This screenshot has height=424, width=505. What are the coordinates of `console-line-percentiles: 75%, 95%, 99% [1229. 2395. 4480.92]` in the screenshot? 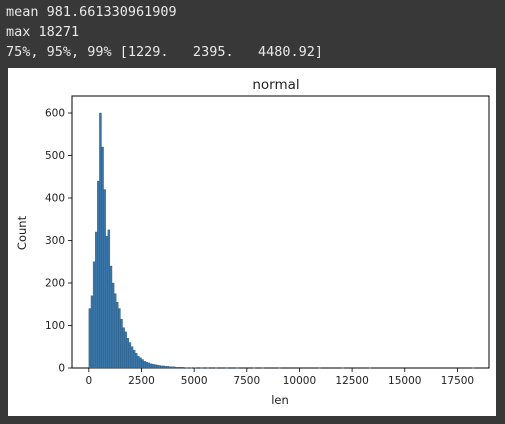 It's located at (164, 52).